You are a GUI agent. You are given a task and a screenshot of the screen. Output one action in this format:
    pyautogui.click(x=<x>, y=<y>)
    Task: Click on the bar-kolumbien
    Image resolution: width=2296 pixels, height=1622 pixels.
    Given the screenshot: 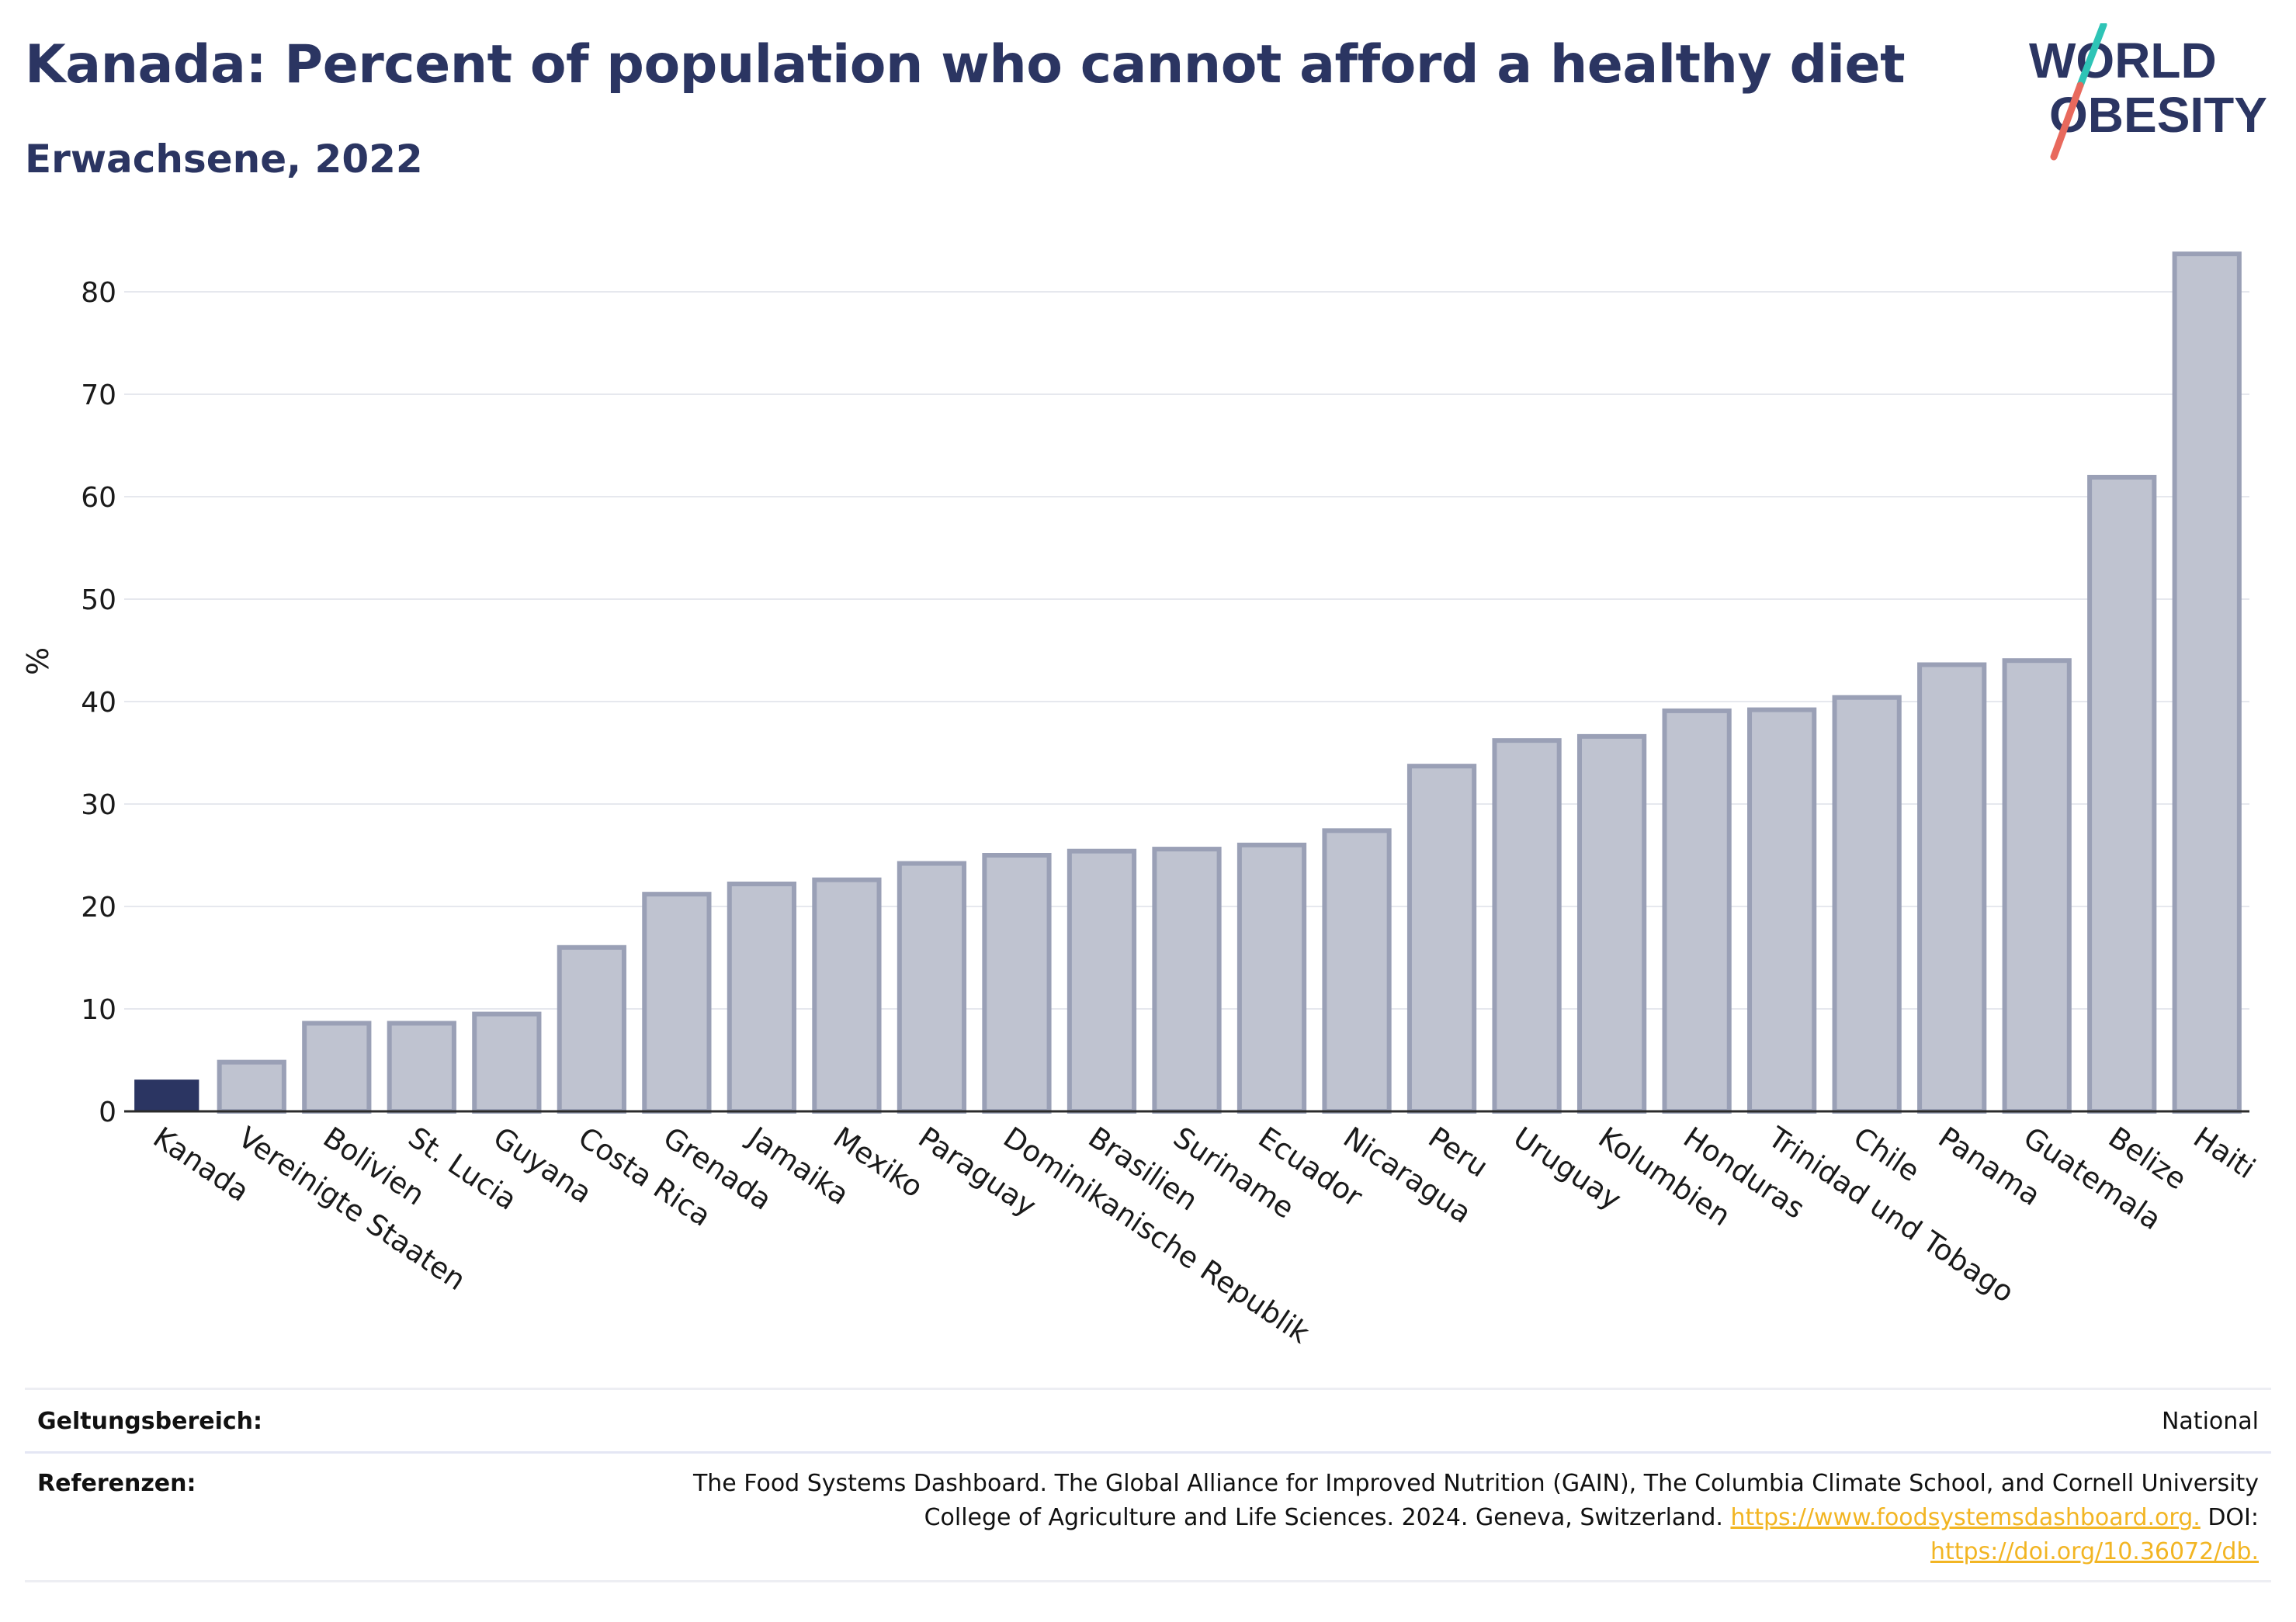 What is the action you would take?
    pyautogui.click(x=1611, y=923)
    